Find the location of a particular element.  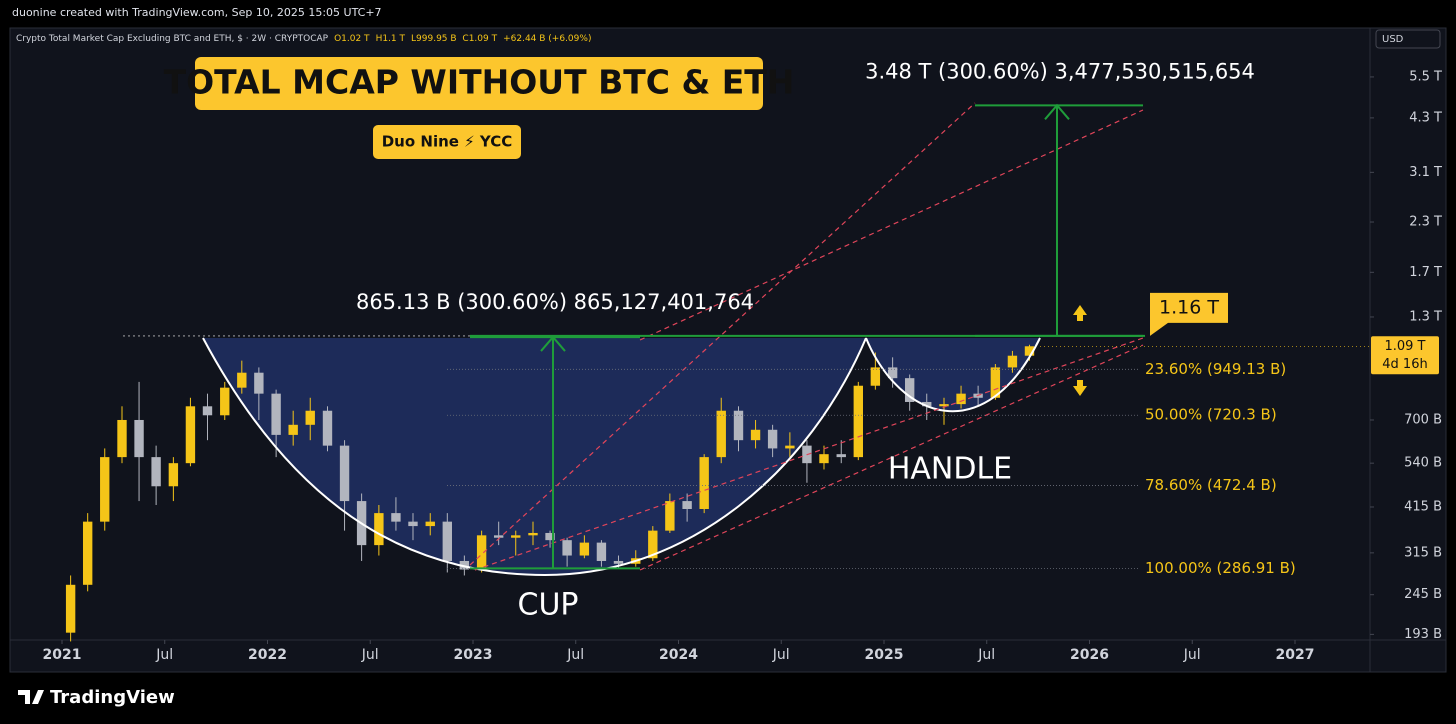

fib-label: 50.00% (720.3 B) is located at coordinates (1211, 415).